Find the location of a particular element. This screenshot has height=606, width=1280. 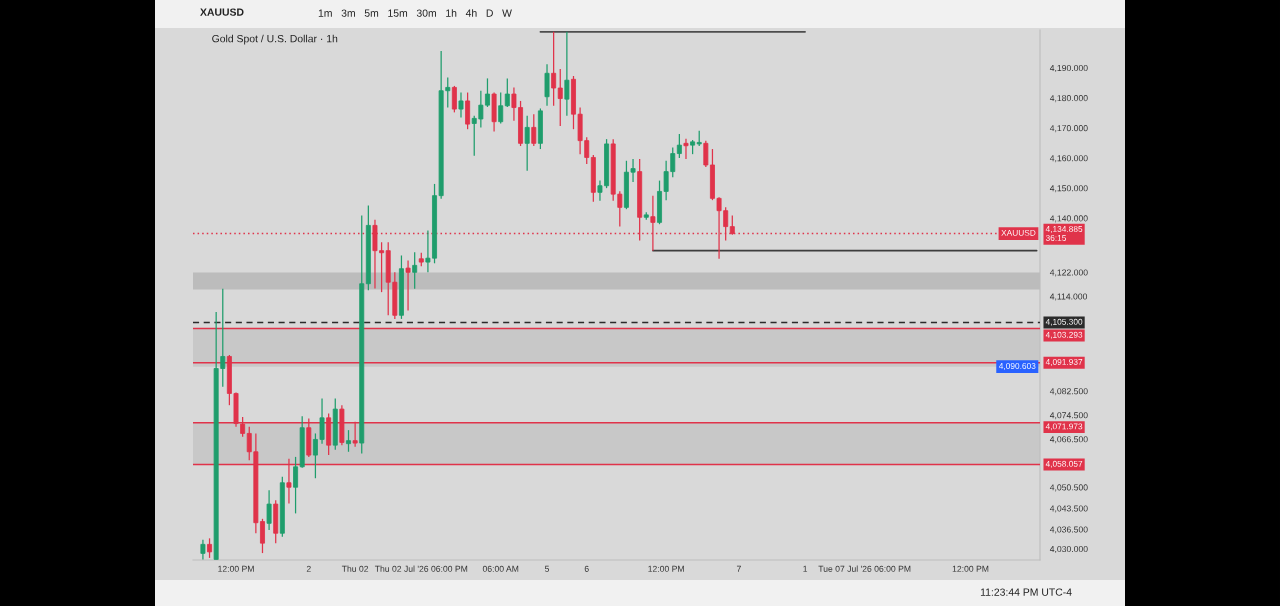

ref-line-label: 4,071.973 is located at coordinates (1064, 427).